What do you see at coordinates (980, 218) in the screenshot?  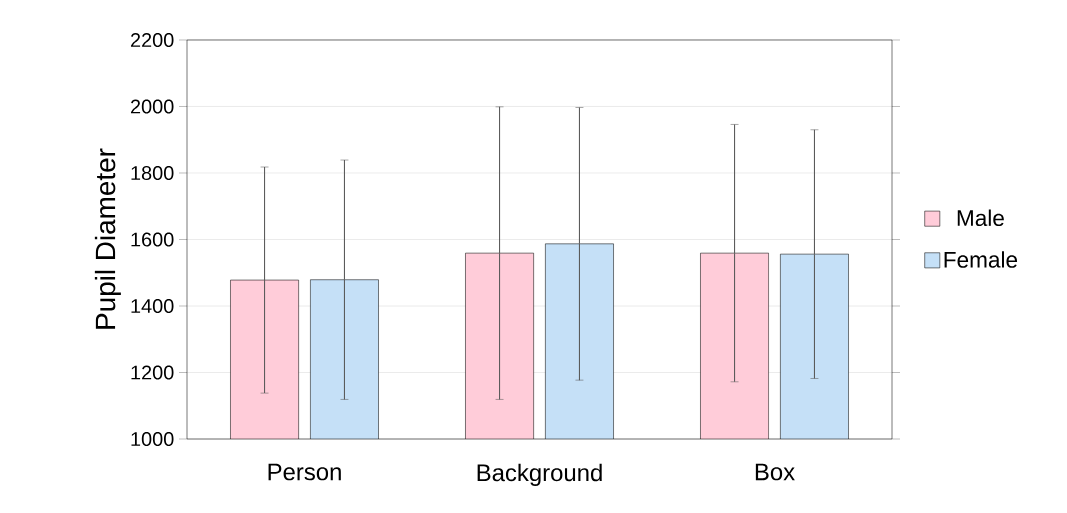 I see `legend-label: Male` at bounding box center [980, 218].